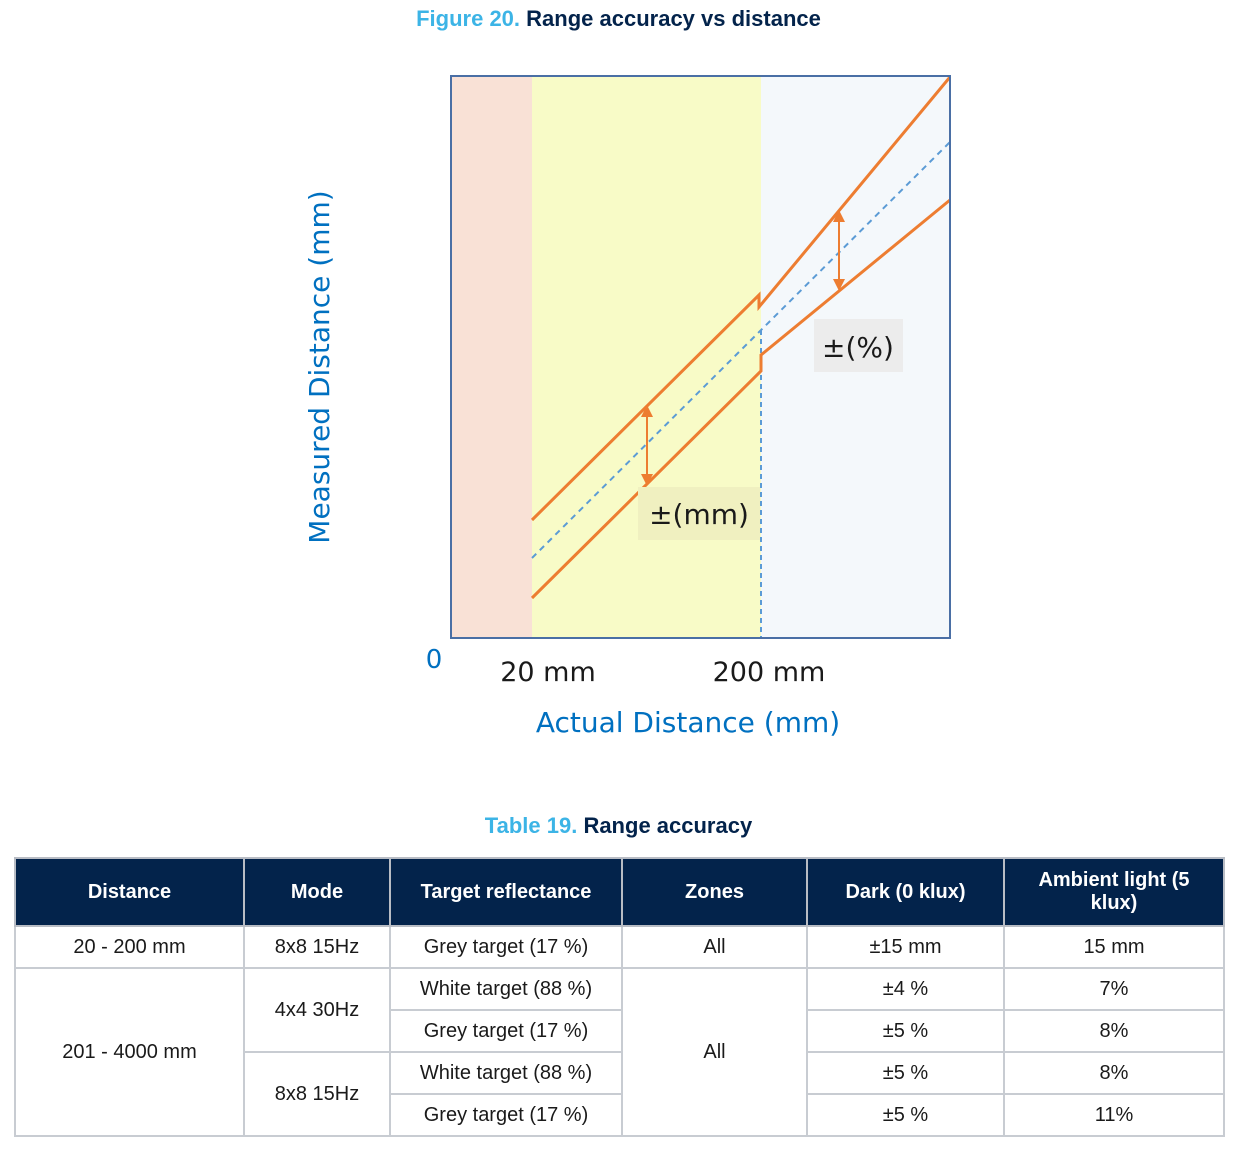 Image resolution: width=1237 pixels, height=1152 pixels. Describe the element at coordinates (129, 1052) in the screenshot. I see `cell-distance: 201 - 4000 mm` at that location.